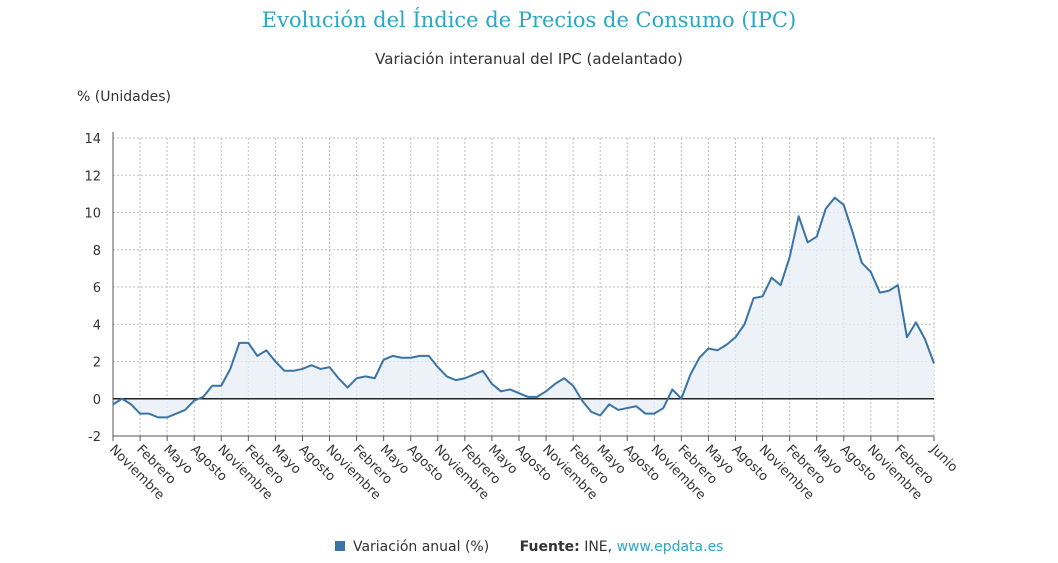  Describe the element at coordinates (339, 546) in the screenshot. I see `legend-color-swatch` at that location.